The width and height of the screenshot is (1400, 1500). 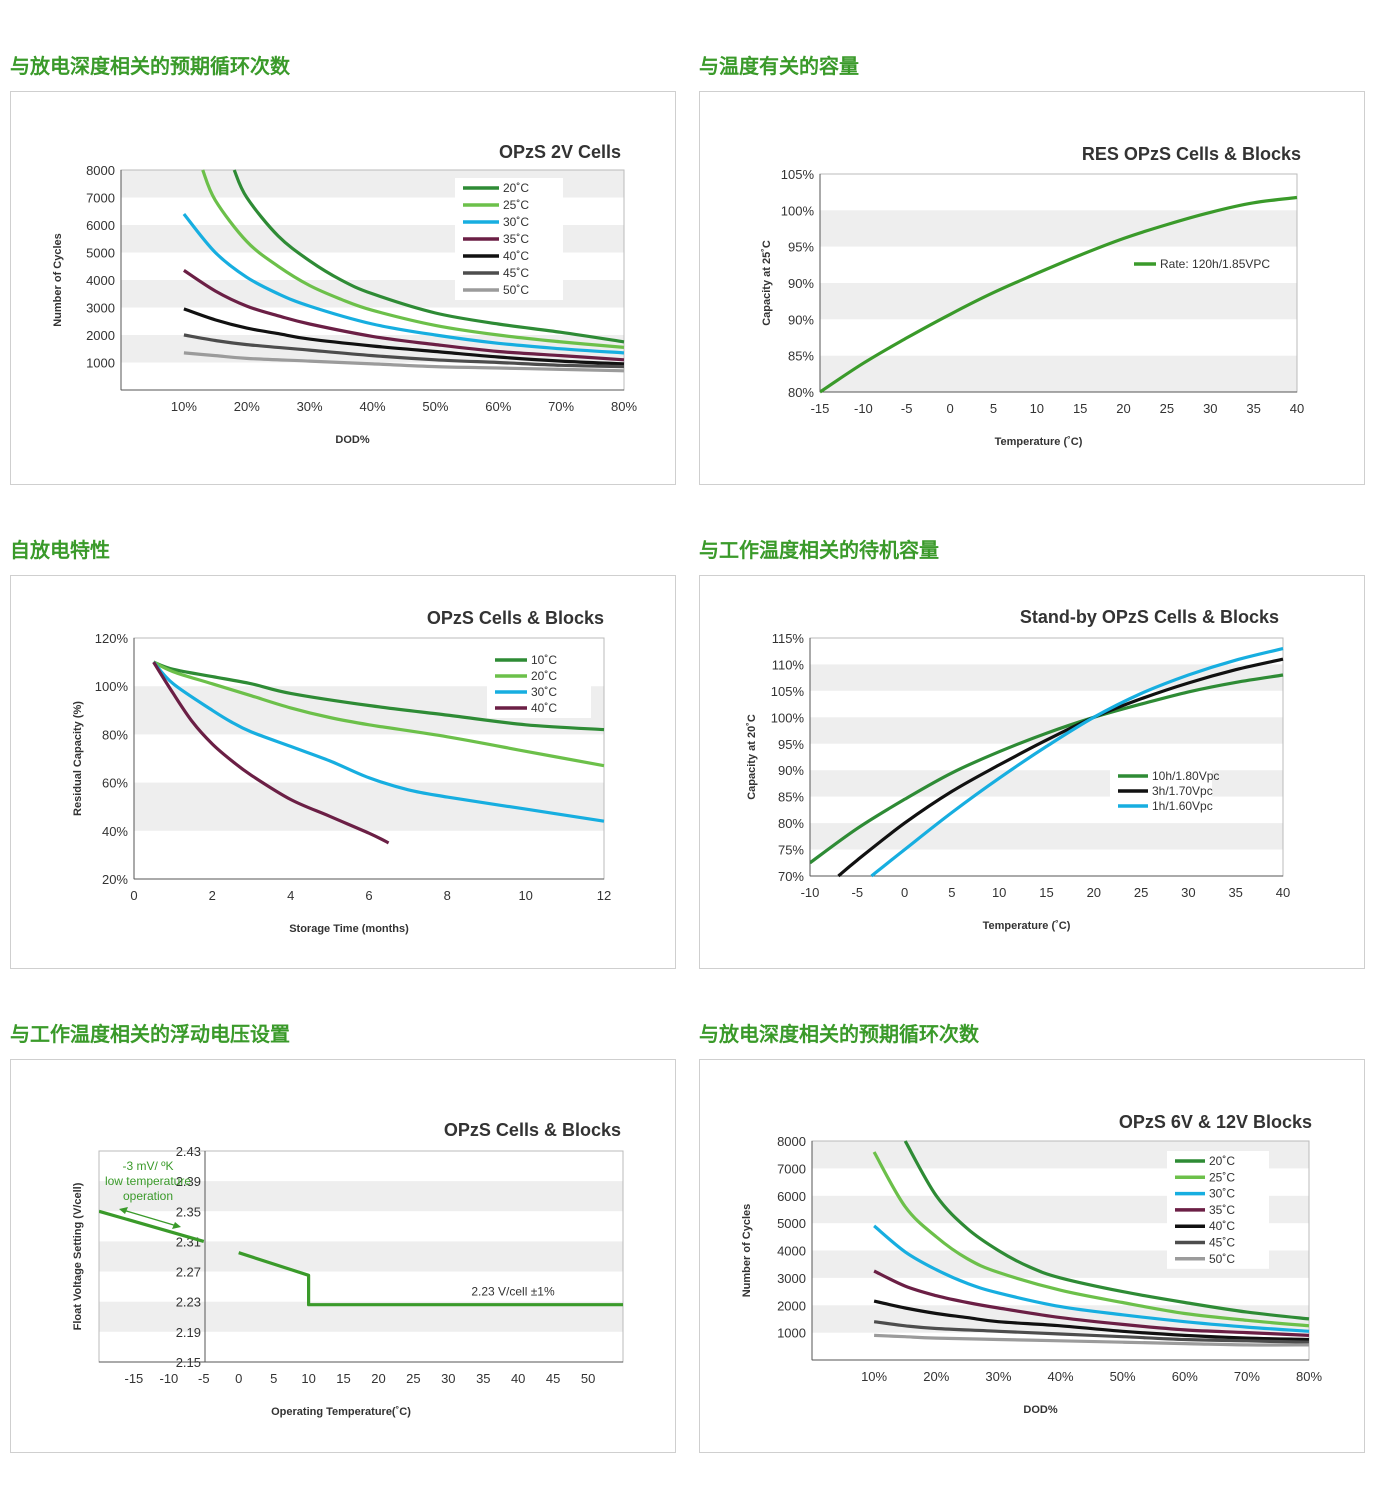 What do you see at coordinates (1091, 1239) in the screenshot?
I see `series-line-25C` at bounding box center [1091, 1239].